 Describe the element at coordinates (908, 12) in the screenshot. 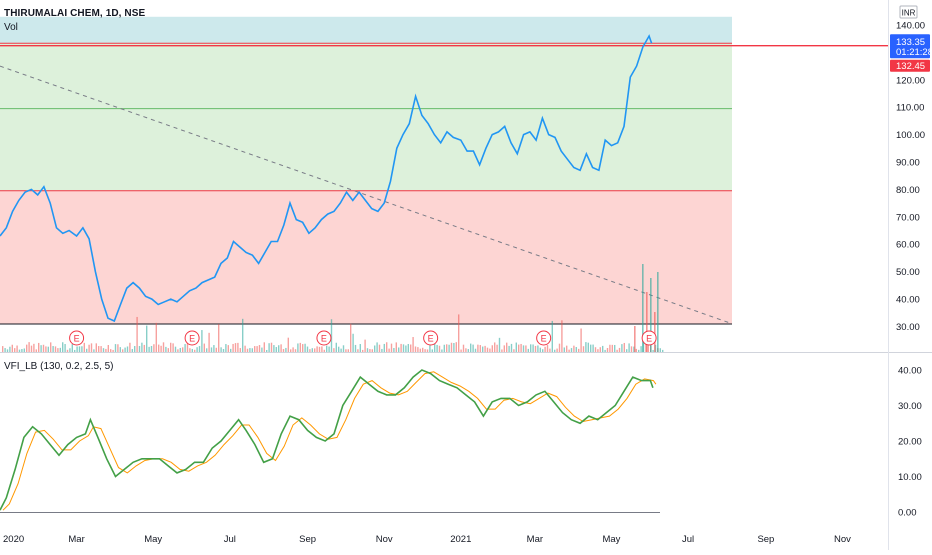

I see `currency-box: INR` at that location.